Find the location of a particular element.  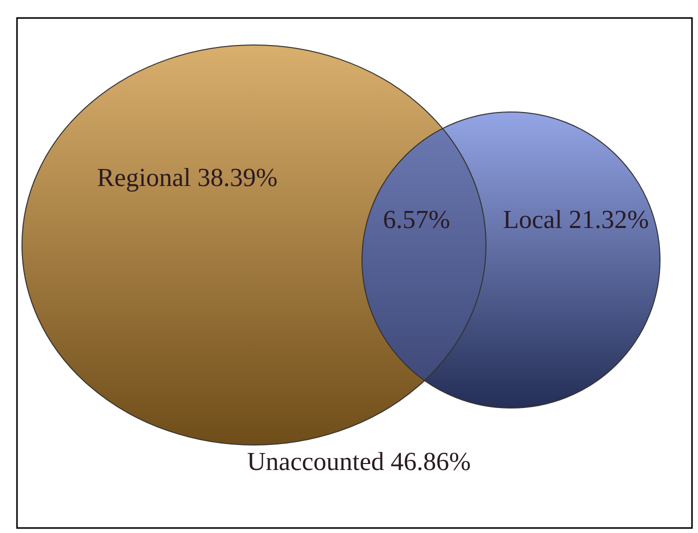

category-label: Local is located at coordinates (536, 219).